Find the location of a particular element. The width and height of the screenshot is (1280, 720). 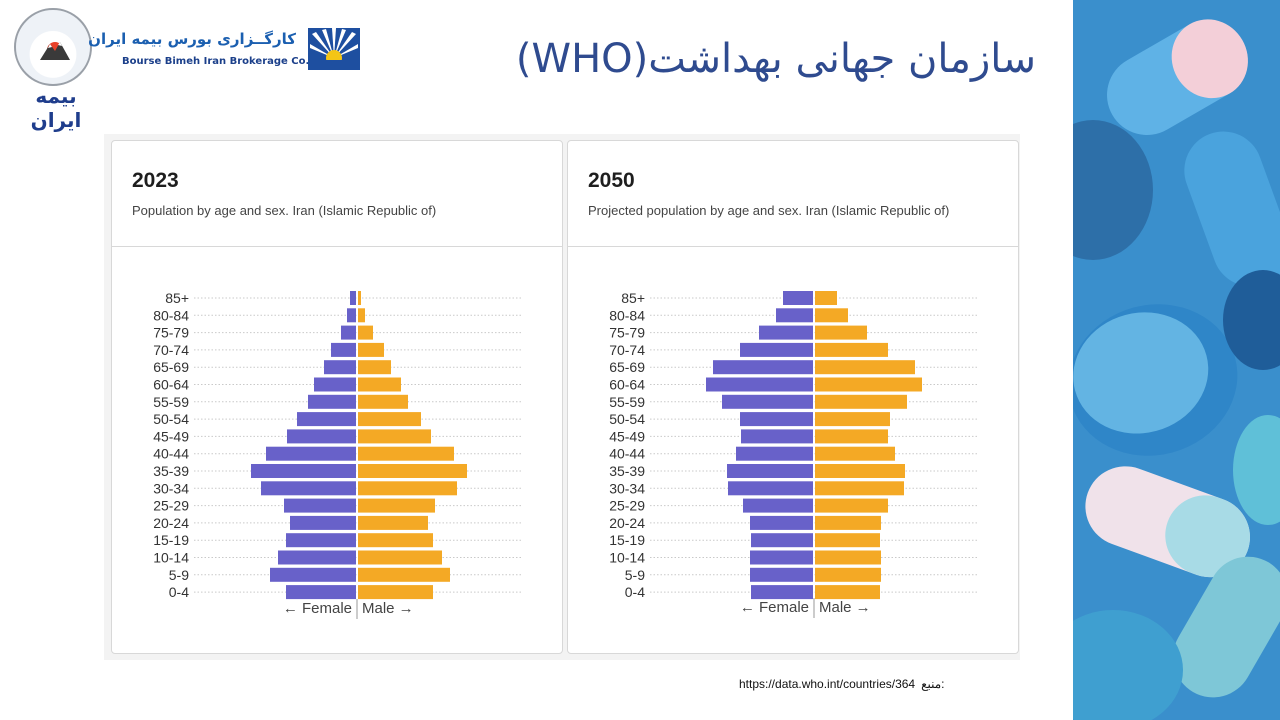

tick-label: 25-29 is located at coordinates (627, 506).